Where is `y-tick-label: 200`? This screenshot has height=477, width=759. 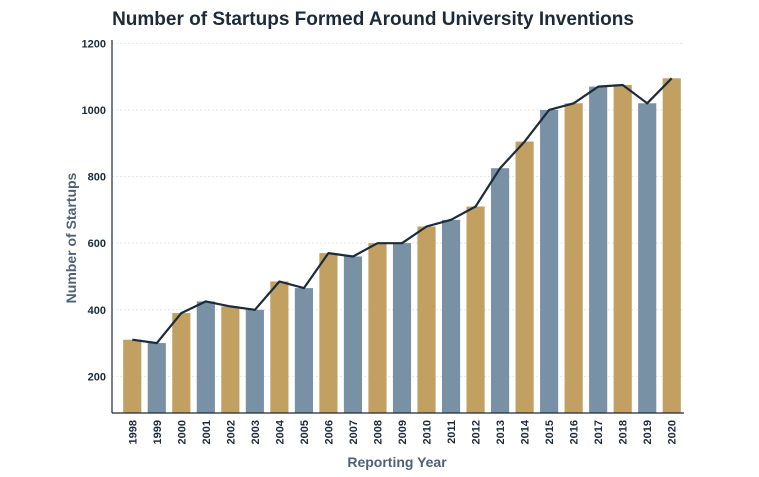
y-tick-label: 200 is located at coordinates (97, 377).